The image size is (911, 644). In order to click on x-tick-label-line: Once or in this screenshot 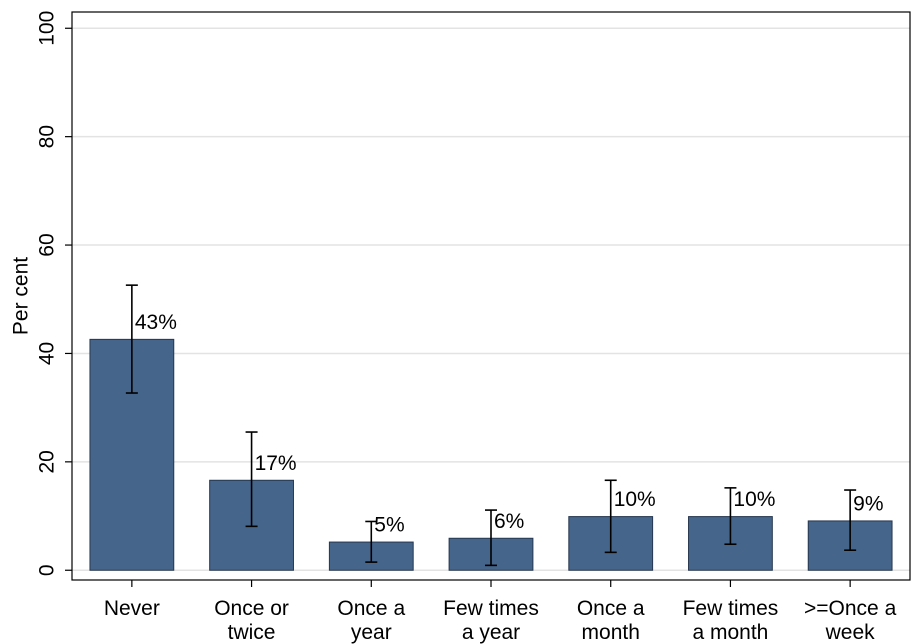, I will do `click(251, 608)`.